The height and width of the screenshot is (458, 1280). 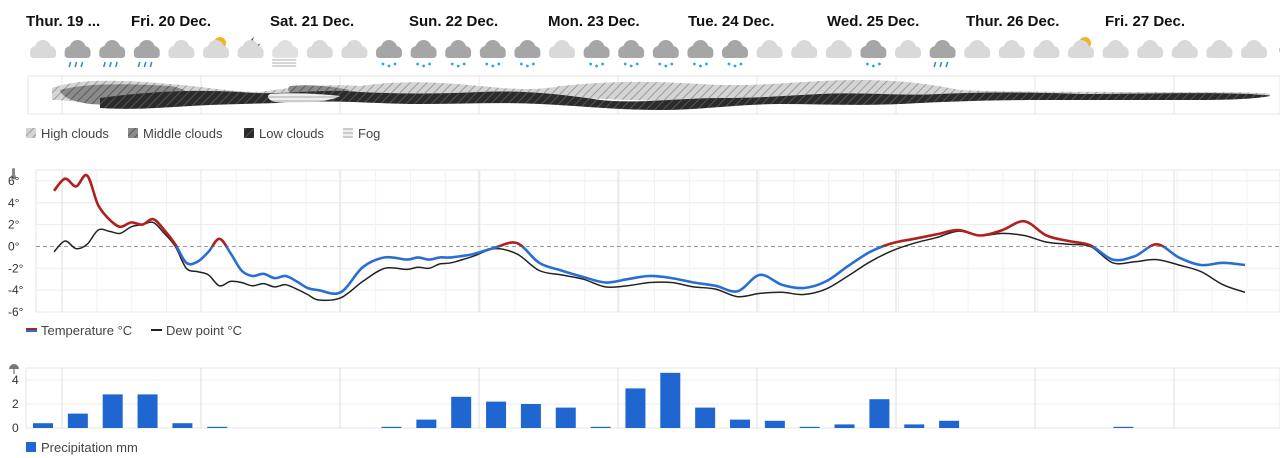 What do you see at coordinates (15, 428) in the screenshot?
I see `precip-y-tick: 0` at bounding box center [15, 428].